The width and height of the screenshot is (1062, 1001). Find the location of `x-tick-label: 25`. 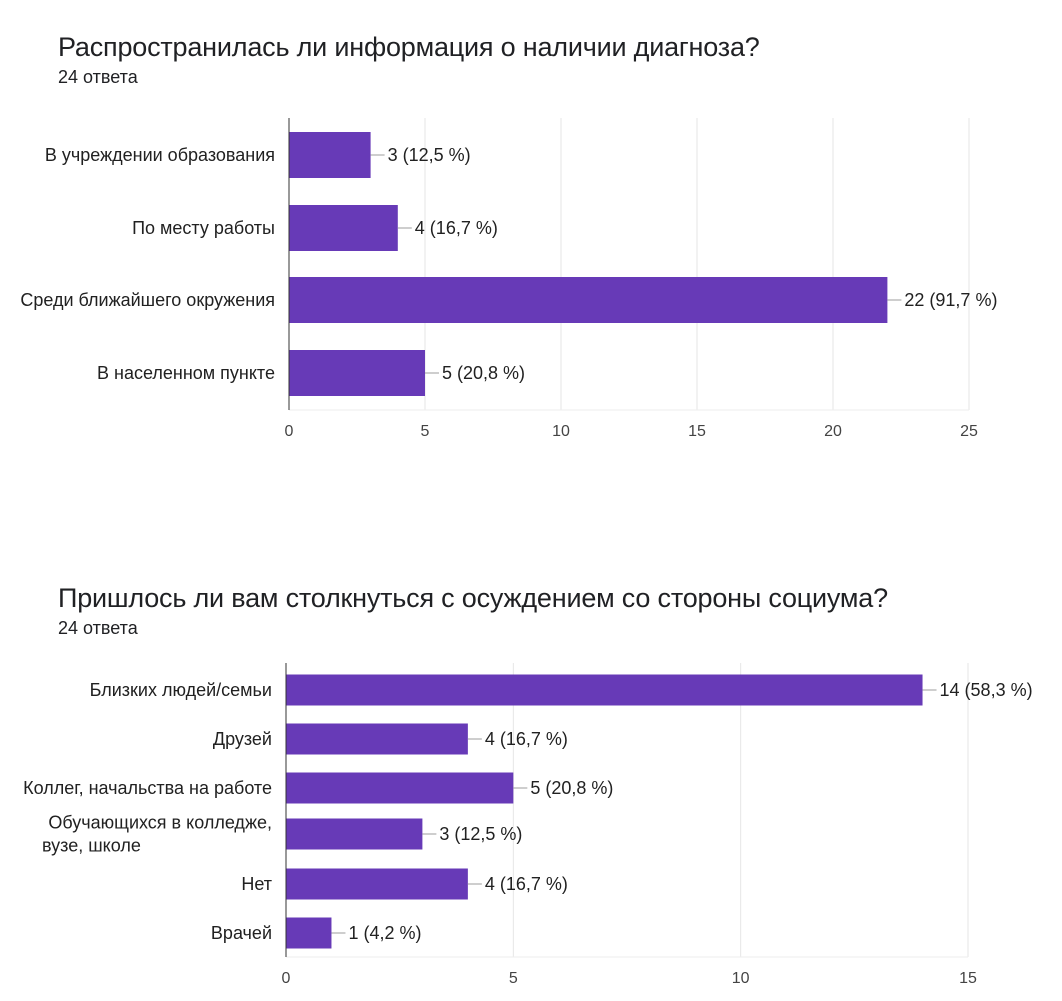

x-tick-label: 25 is located at coordinates (969, 431).